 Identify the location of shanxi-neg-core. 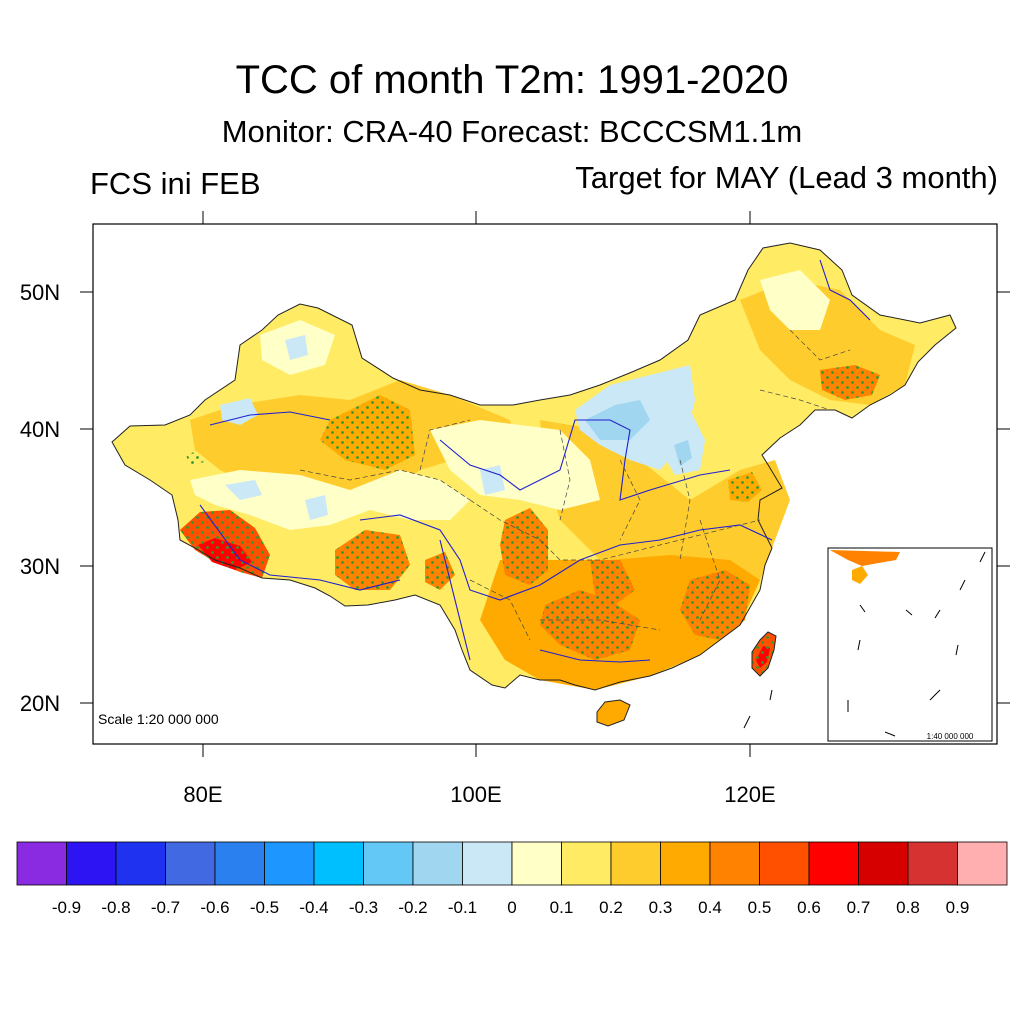
(683, 453).